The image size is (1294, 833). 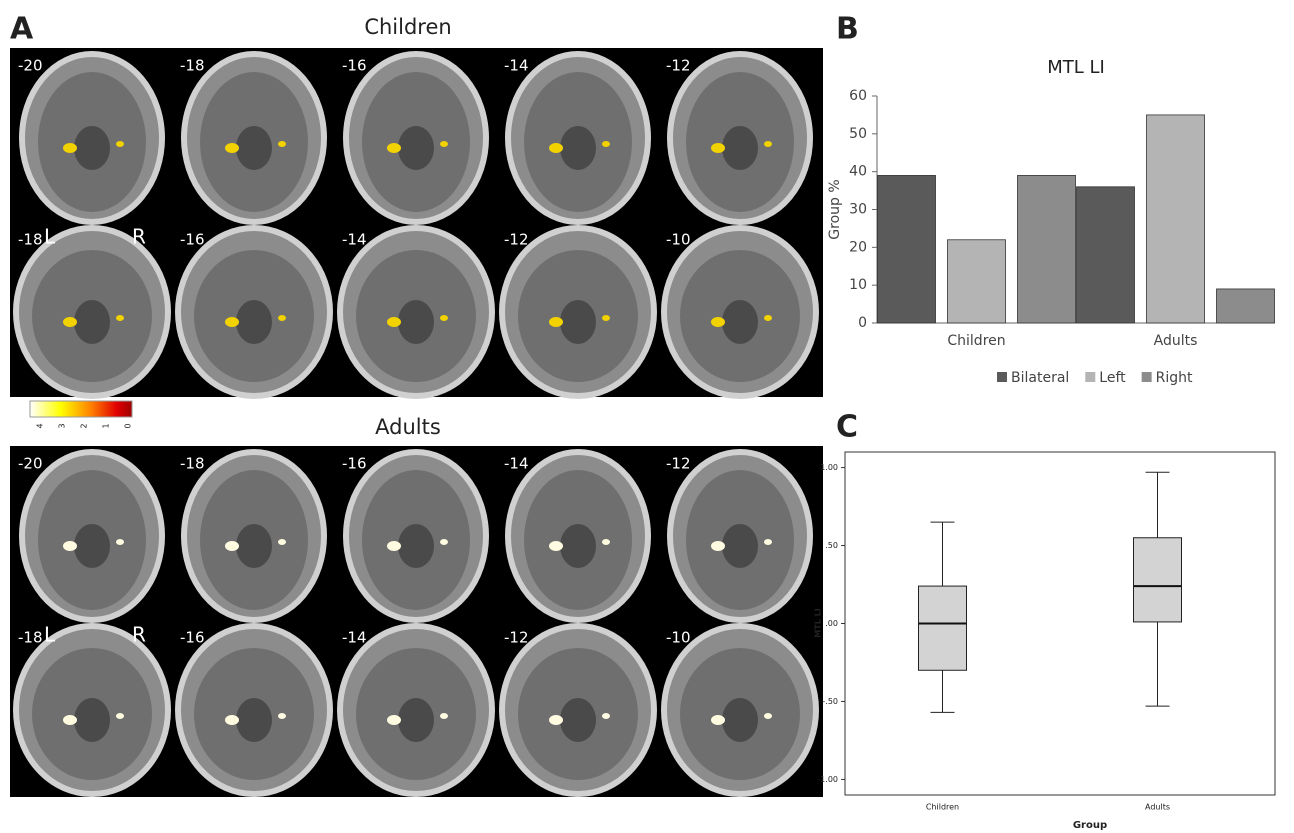 What do you see at coordinates (1060, 623) in the screenshot?
I see `plot-frame` at bounding box center [1060, 623].